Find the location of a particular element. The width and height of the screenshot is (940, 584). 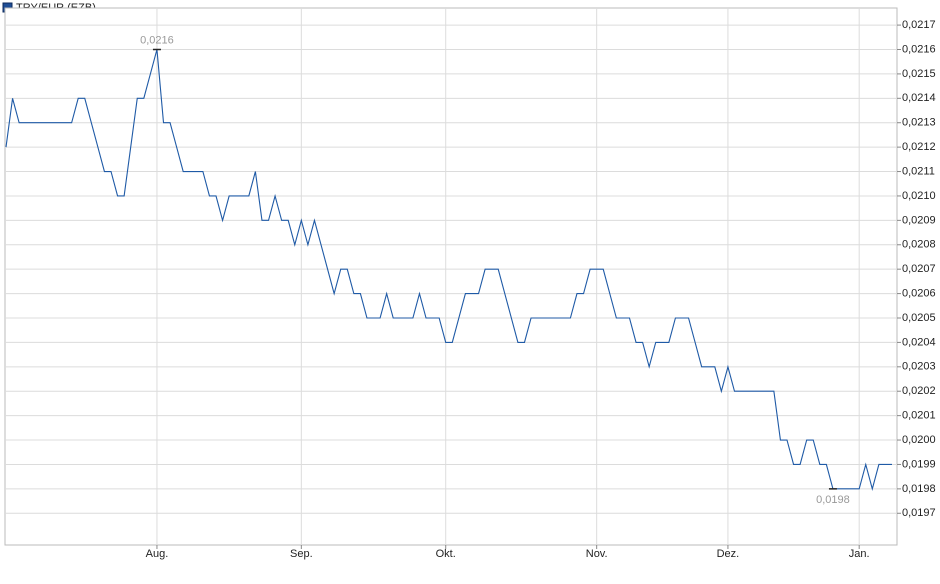

y-tick-label: 0,0205 is located at coordinates (919, 318).